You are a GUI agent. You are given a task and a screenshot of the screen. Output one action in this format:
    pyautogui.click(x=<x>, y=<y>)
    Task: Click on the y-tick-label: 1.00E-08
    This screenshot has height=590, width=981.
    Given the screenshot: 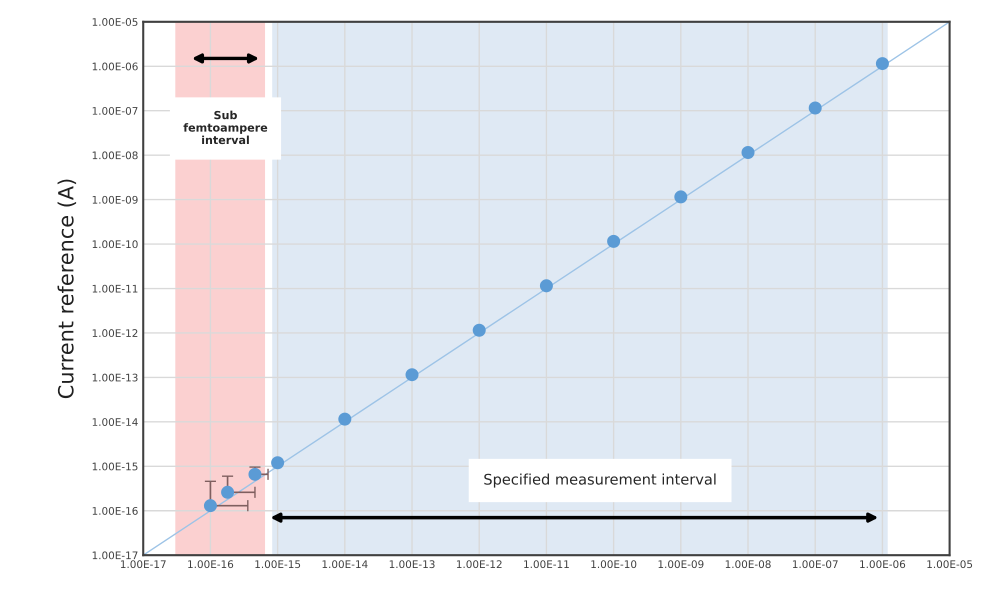 What is the action you would take?
    pyautogui.click(x=115, y=155)
    